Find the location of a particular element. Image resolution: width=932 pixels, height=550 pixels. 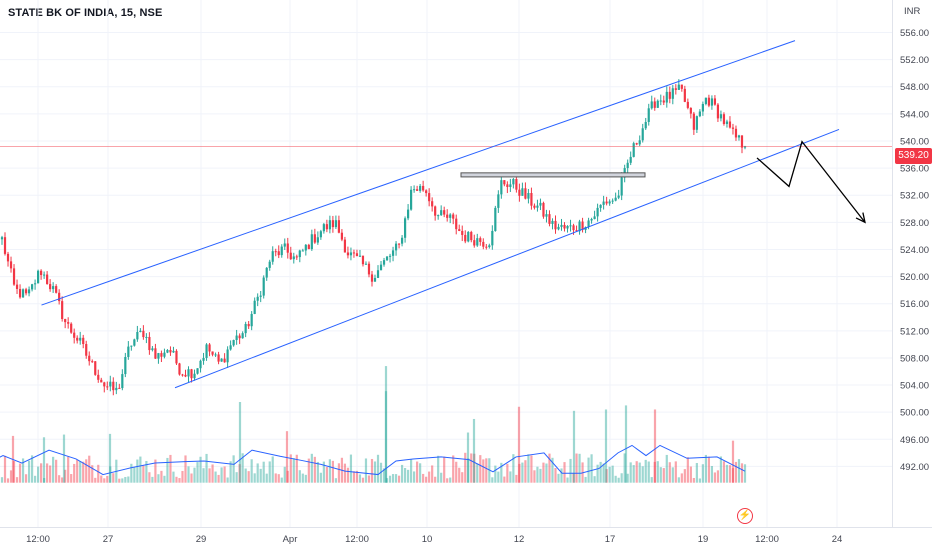

x-tick-label: 29 is located at coordinates (201, 539).